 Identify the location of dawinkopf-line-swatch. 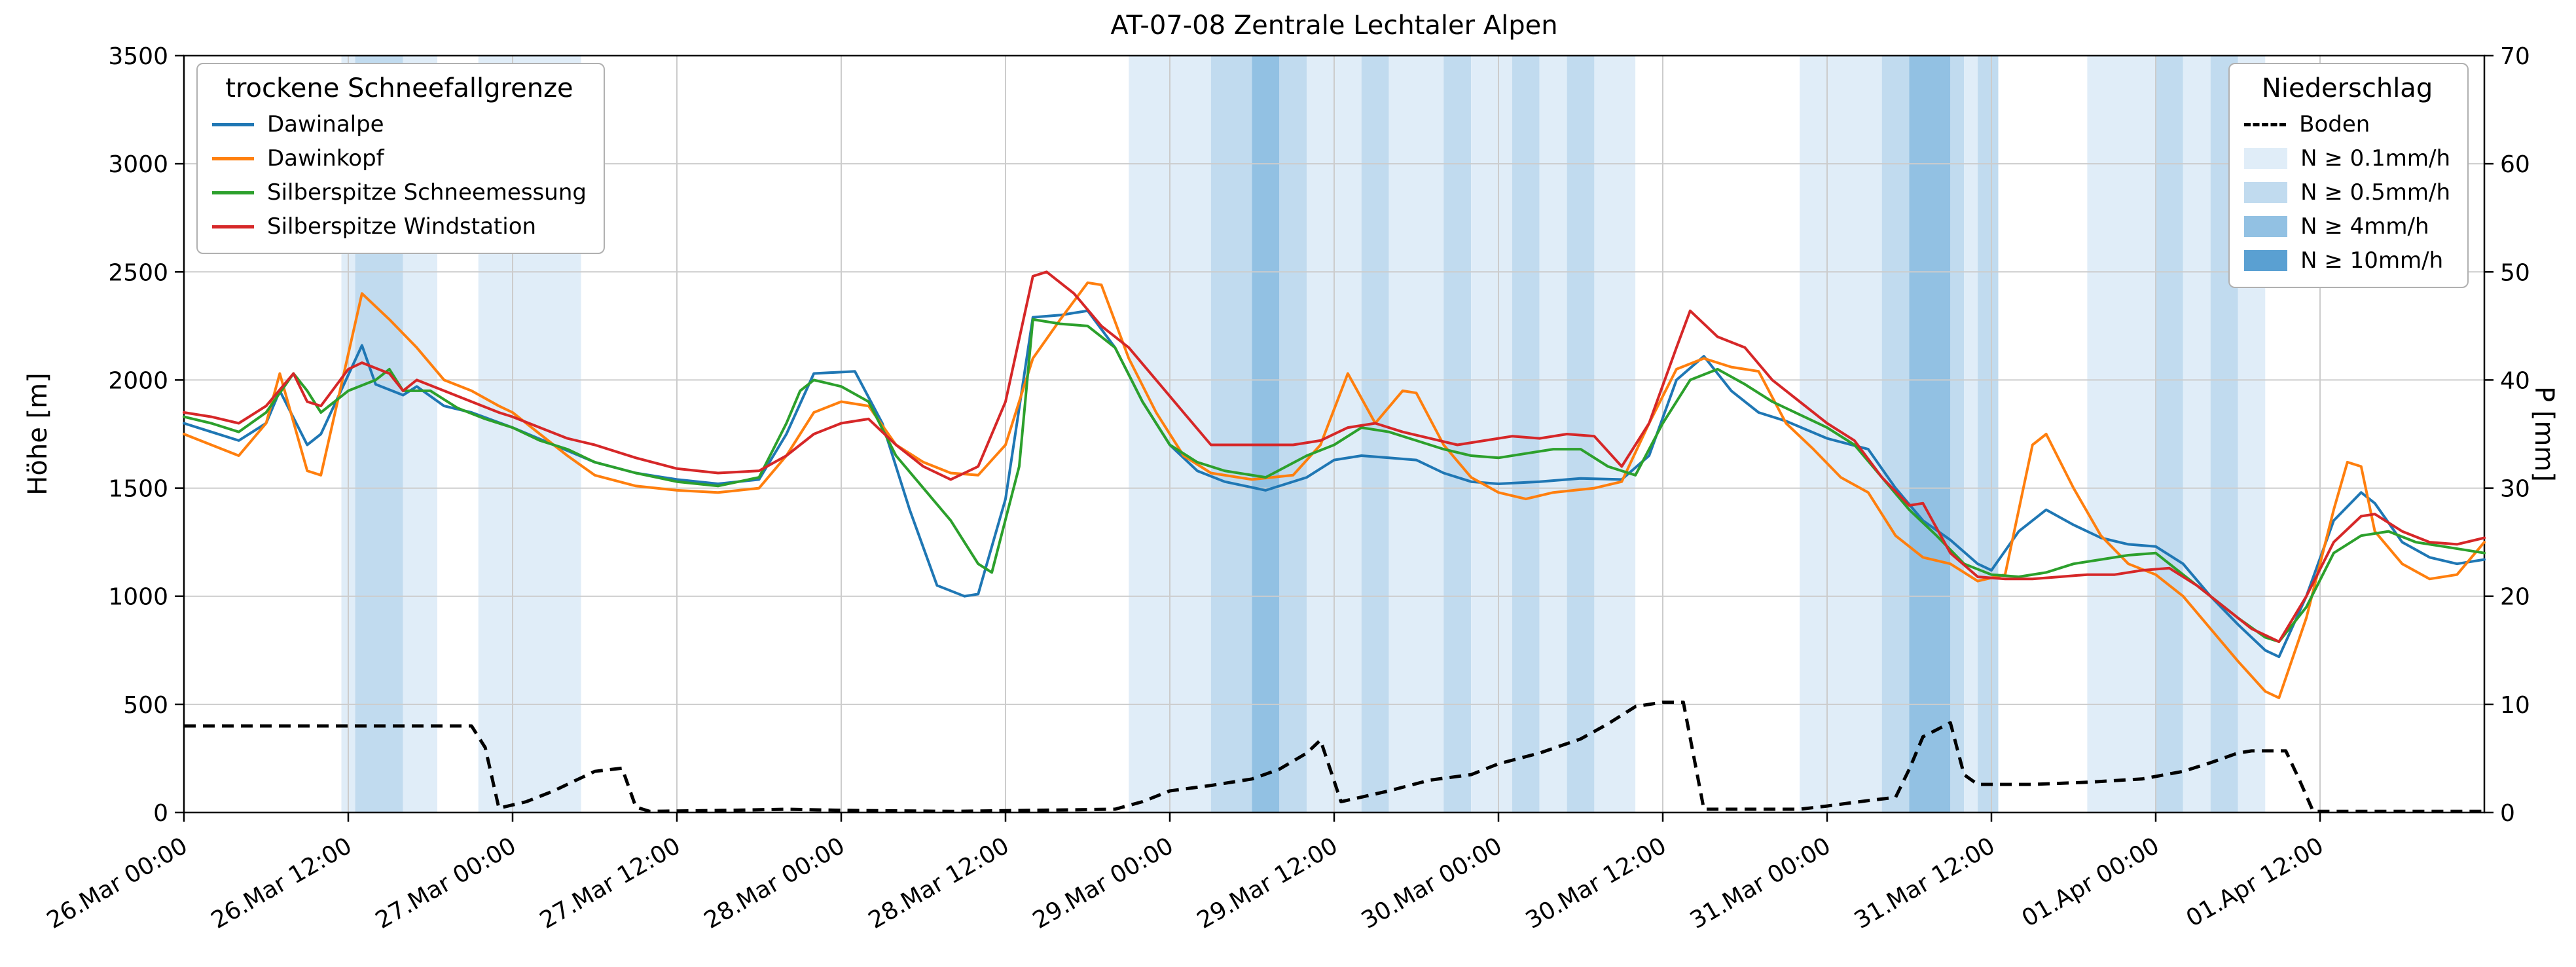
(233, 158).